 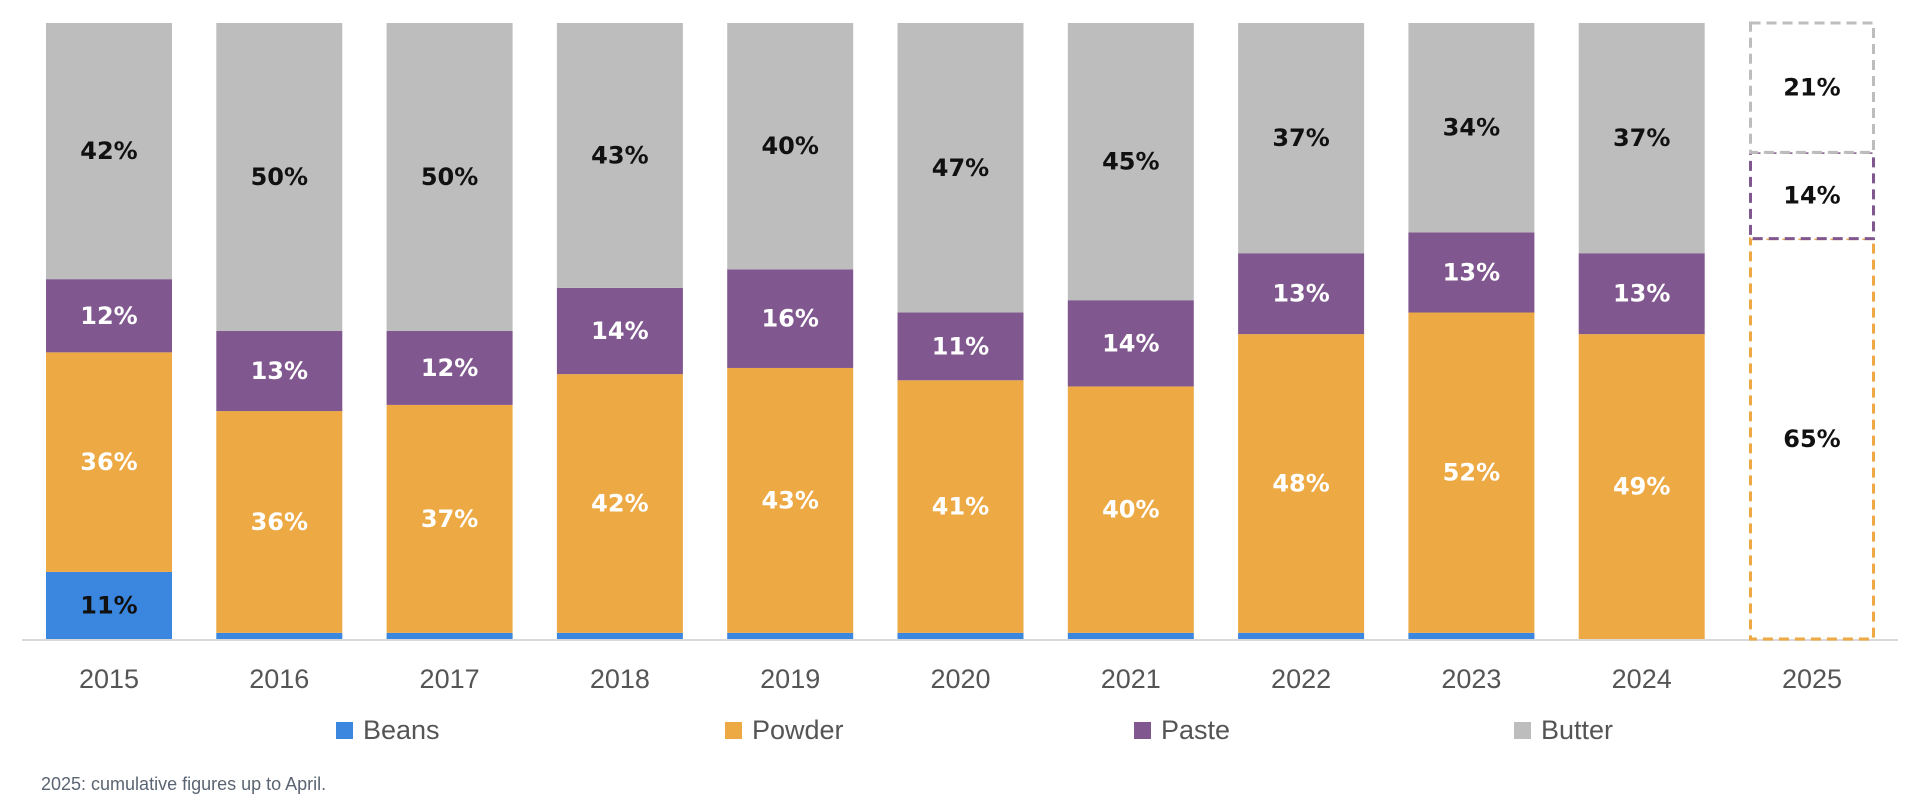 I want to click on label-2025-paste: 14%, so click(x=1811, y=195).